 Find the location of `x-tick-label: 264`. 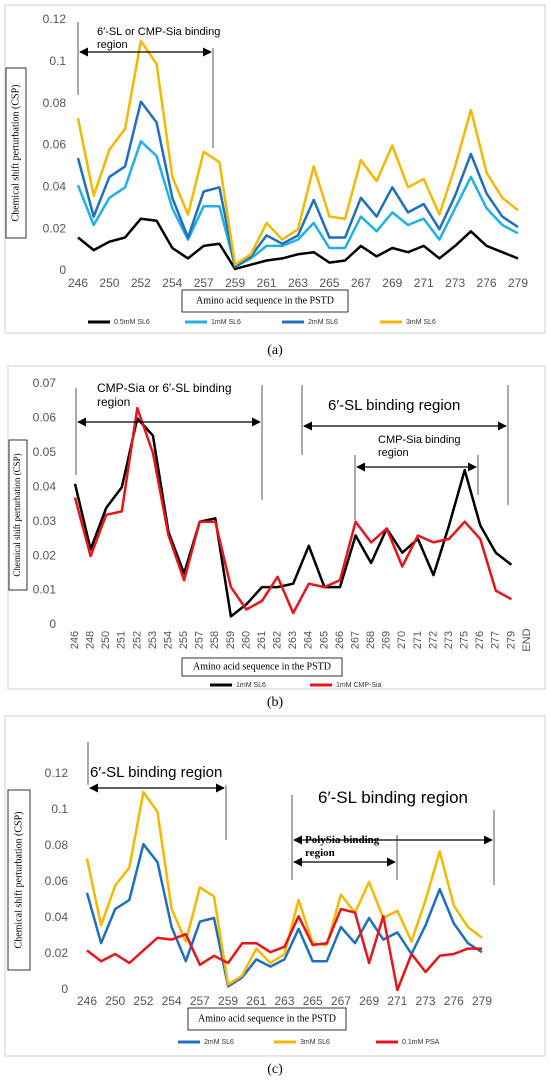

x-tick-label: 264 is located at coordinates (309, 640).